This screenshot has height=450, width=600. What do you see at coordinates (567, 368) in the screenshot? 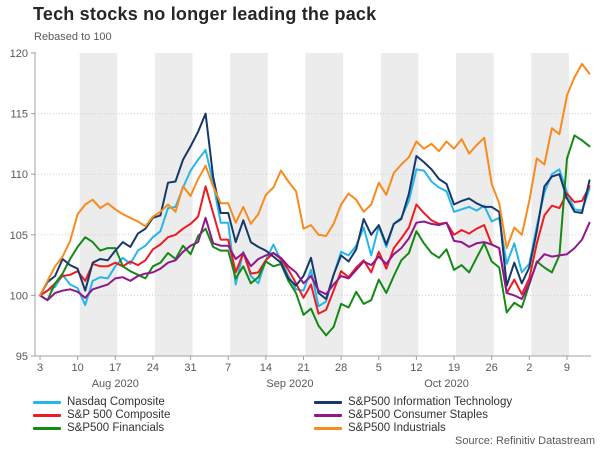
I see `x-tick-label: 9` at bounding box center [567, 368].